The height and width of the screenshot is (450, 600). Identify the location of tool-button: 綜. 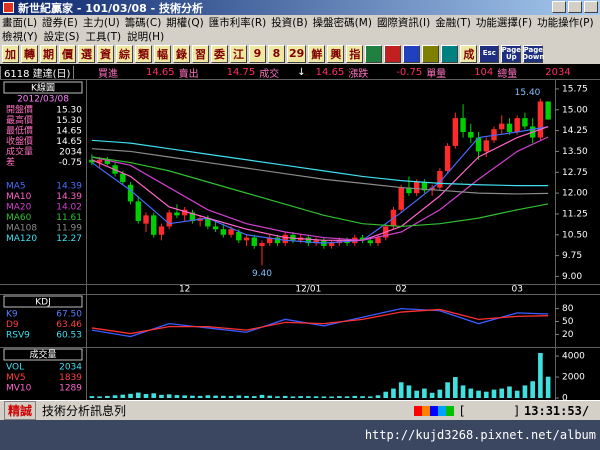
(124, 53).